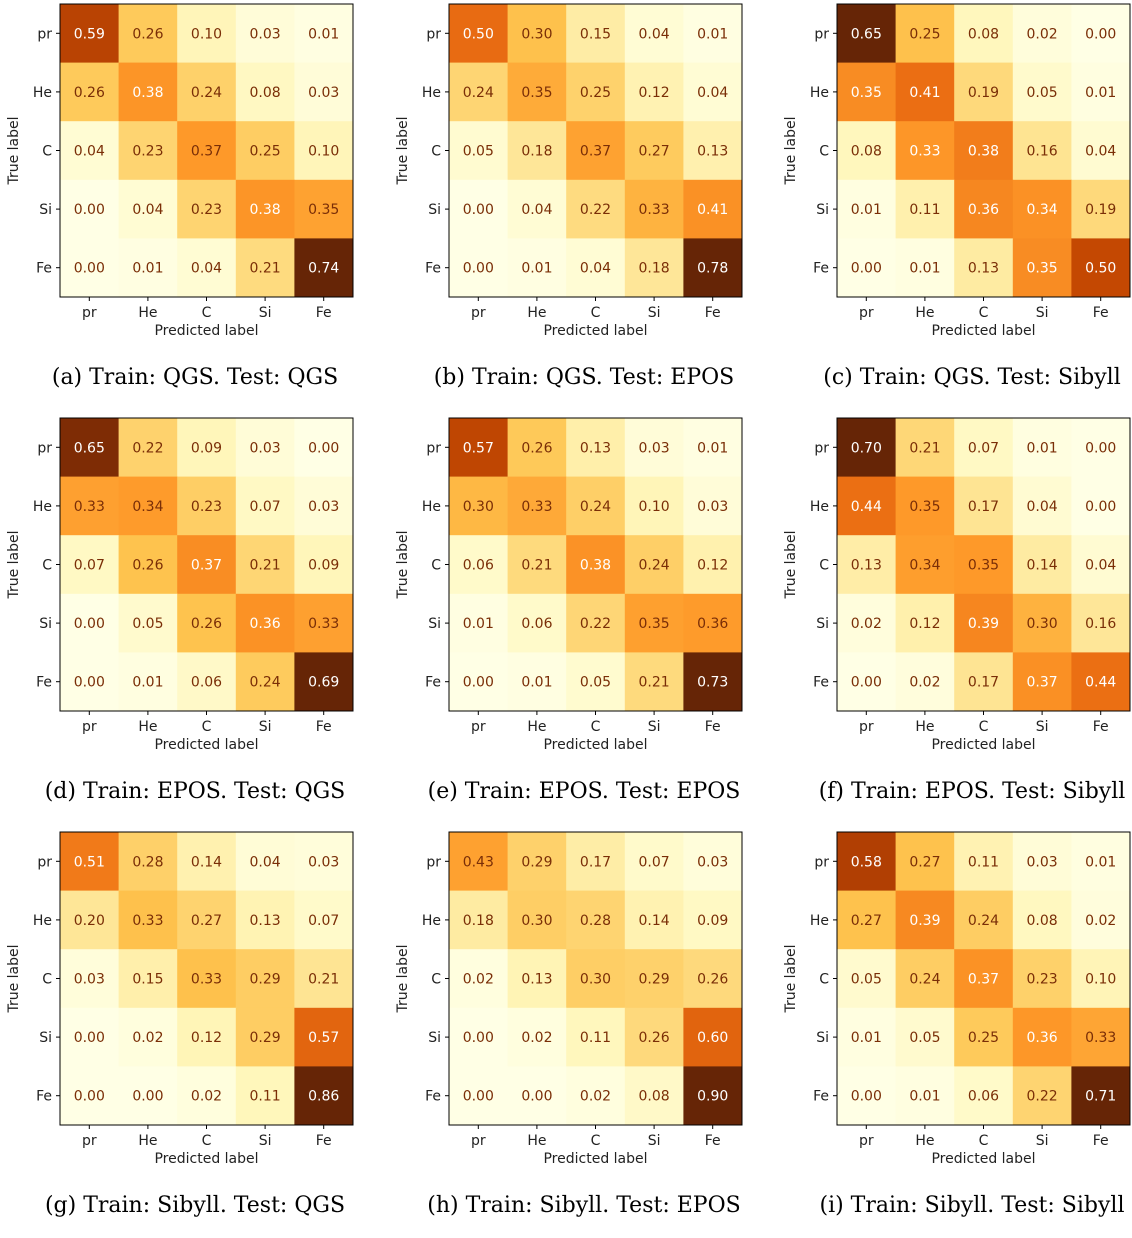  What do you see at coordinates (1042, 921) in the screenshot?
I see `cell-value-label: 0.08` at bounding box center [1042, 921].